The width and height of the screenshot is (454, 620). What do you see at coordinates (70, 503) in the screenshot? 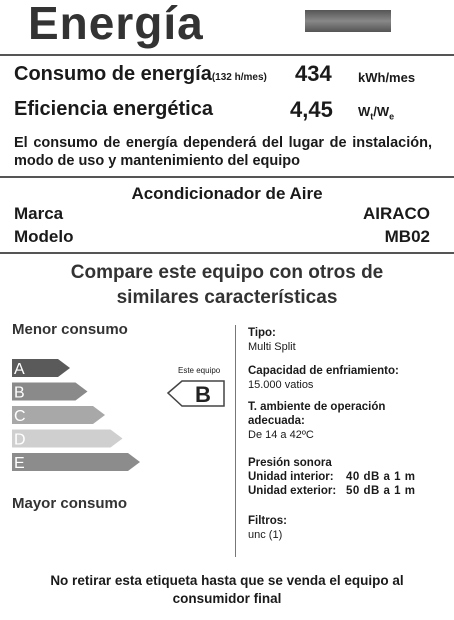
I see `scale-bottom: Mayor consumo` at bounding box center [70, 503].